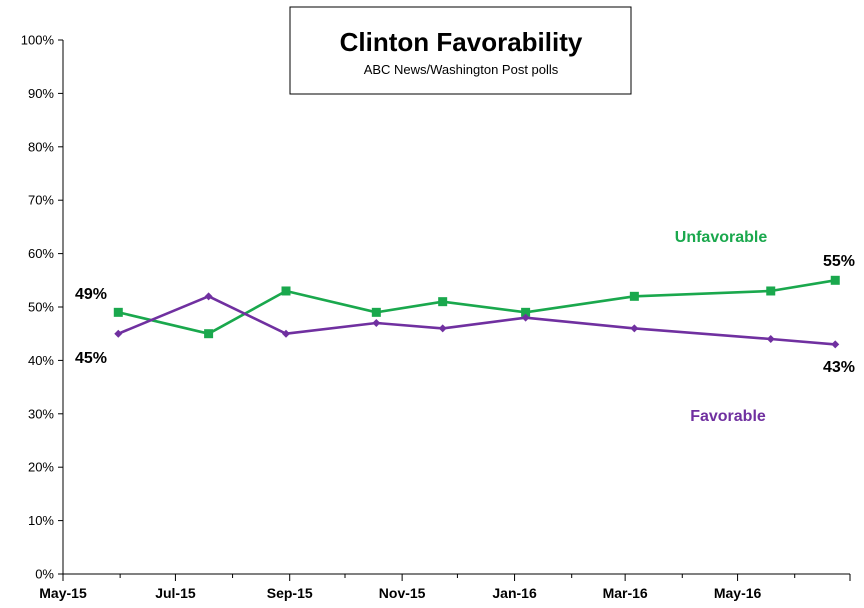  I want to click on y-tick-label: 90%, so click(41, 93).